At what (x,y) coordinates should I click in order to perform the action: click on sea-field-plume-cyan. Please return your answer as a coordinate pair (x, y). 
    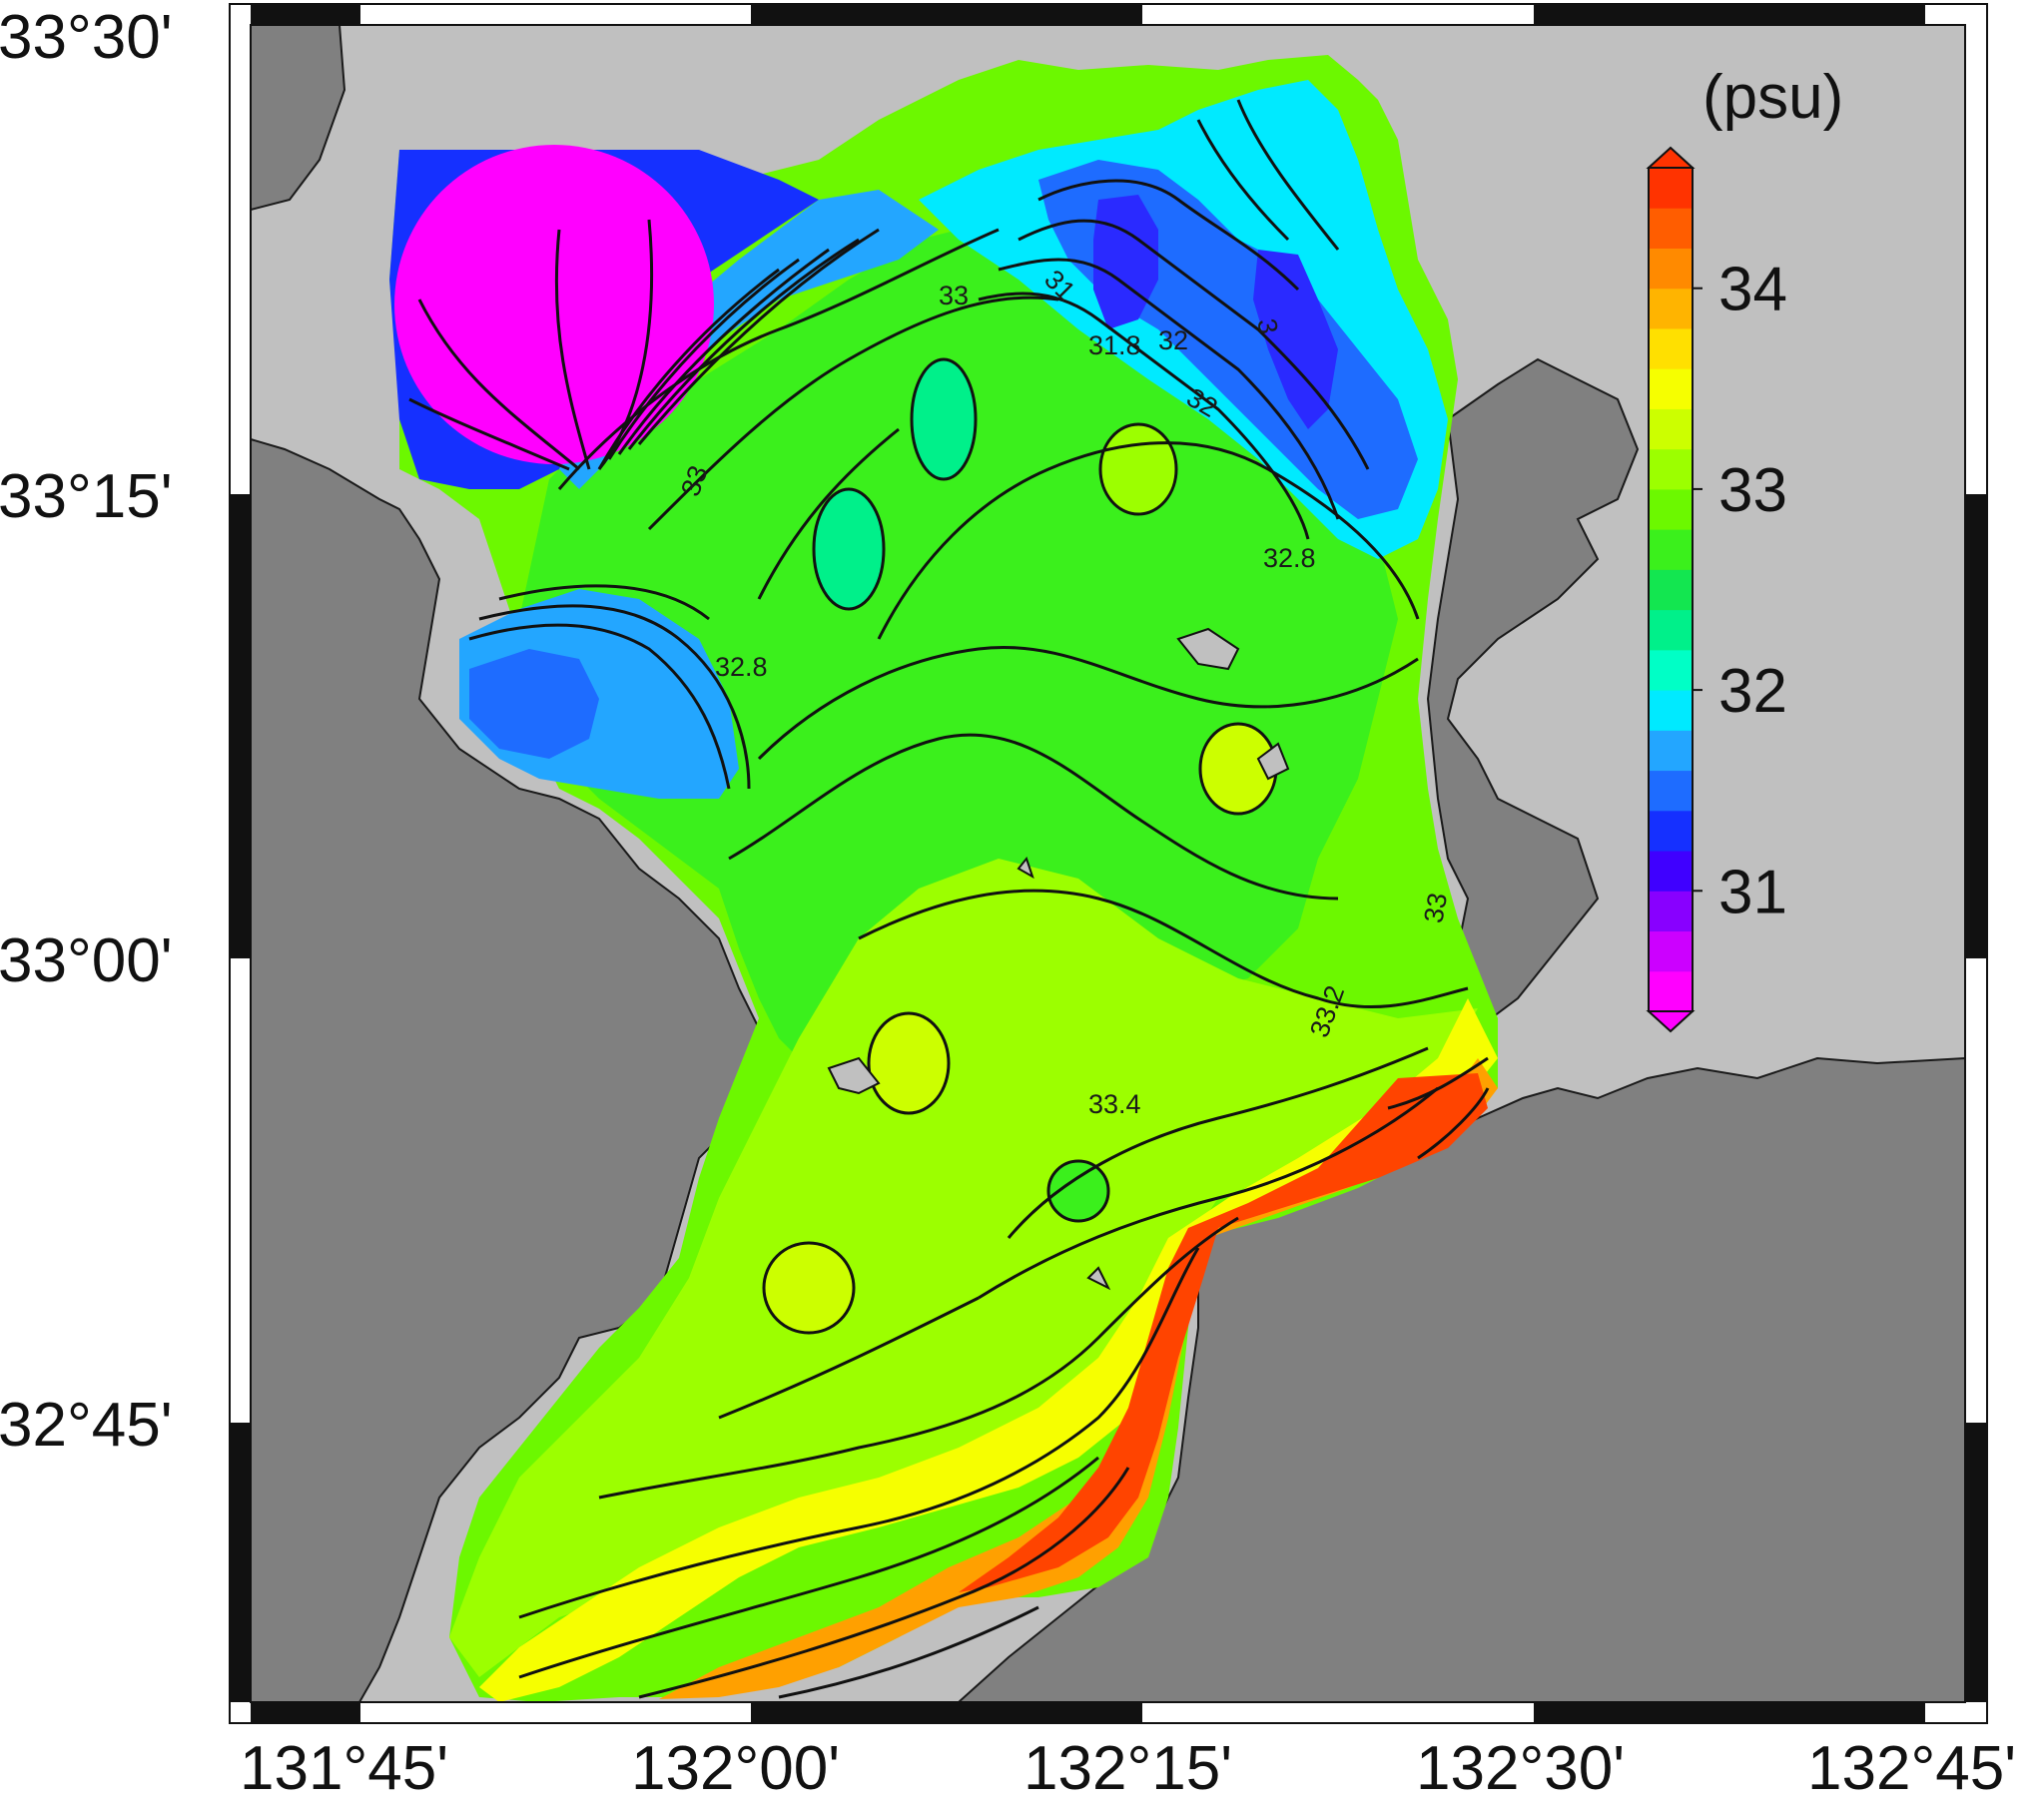
    Looking at the image, I should click on (749, 339).